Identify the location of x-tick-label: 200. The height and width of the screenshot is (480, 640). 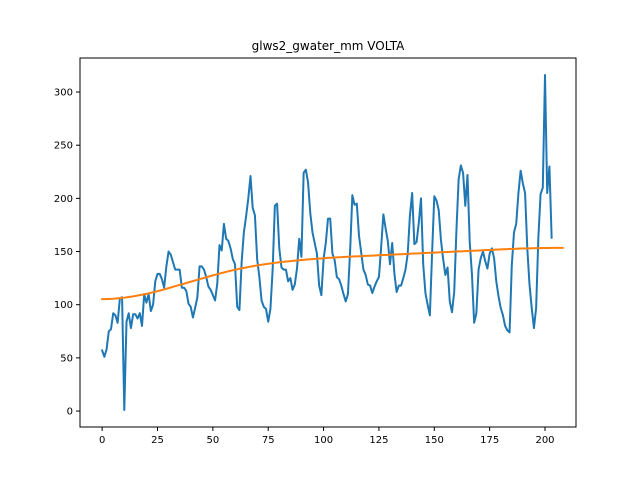
(544, 440).